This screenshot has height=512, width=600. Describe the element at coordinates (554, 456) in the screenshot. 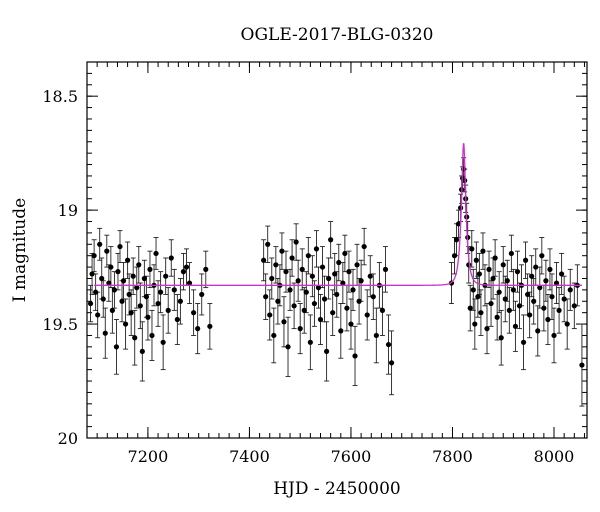

I see `x-tick-label: 8000` at that location.